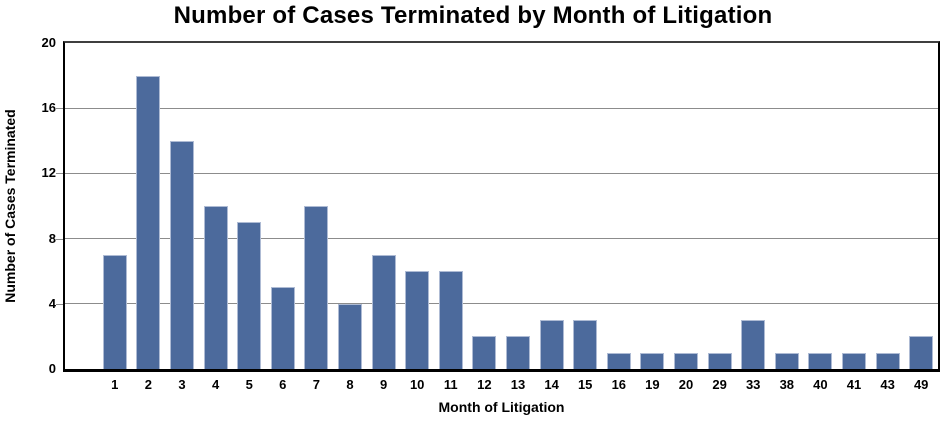  What do you see at coordinates (48, 42) in the screenshot?
I see `y-tick-label-20: 20` at bounding box center [48, 42].